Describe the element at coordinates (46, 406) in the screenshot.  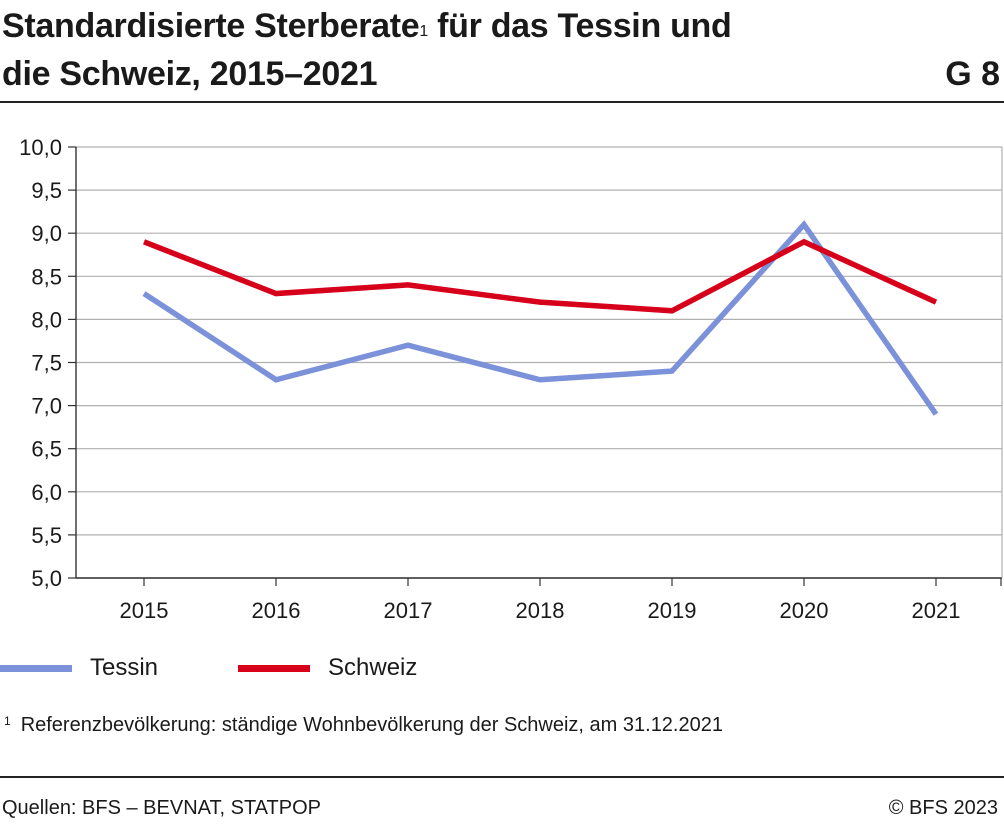
I see `y-tick-label: 7,0` at that location.